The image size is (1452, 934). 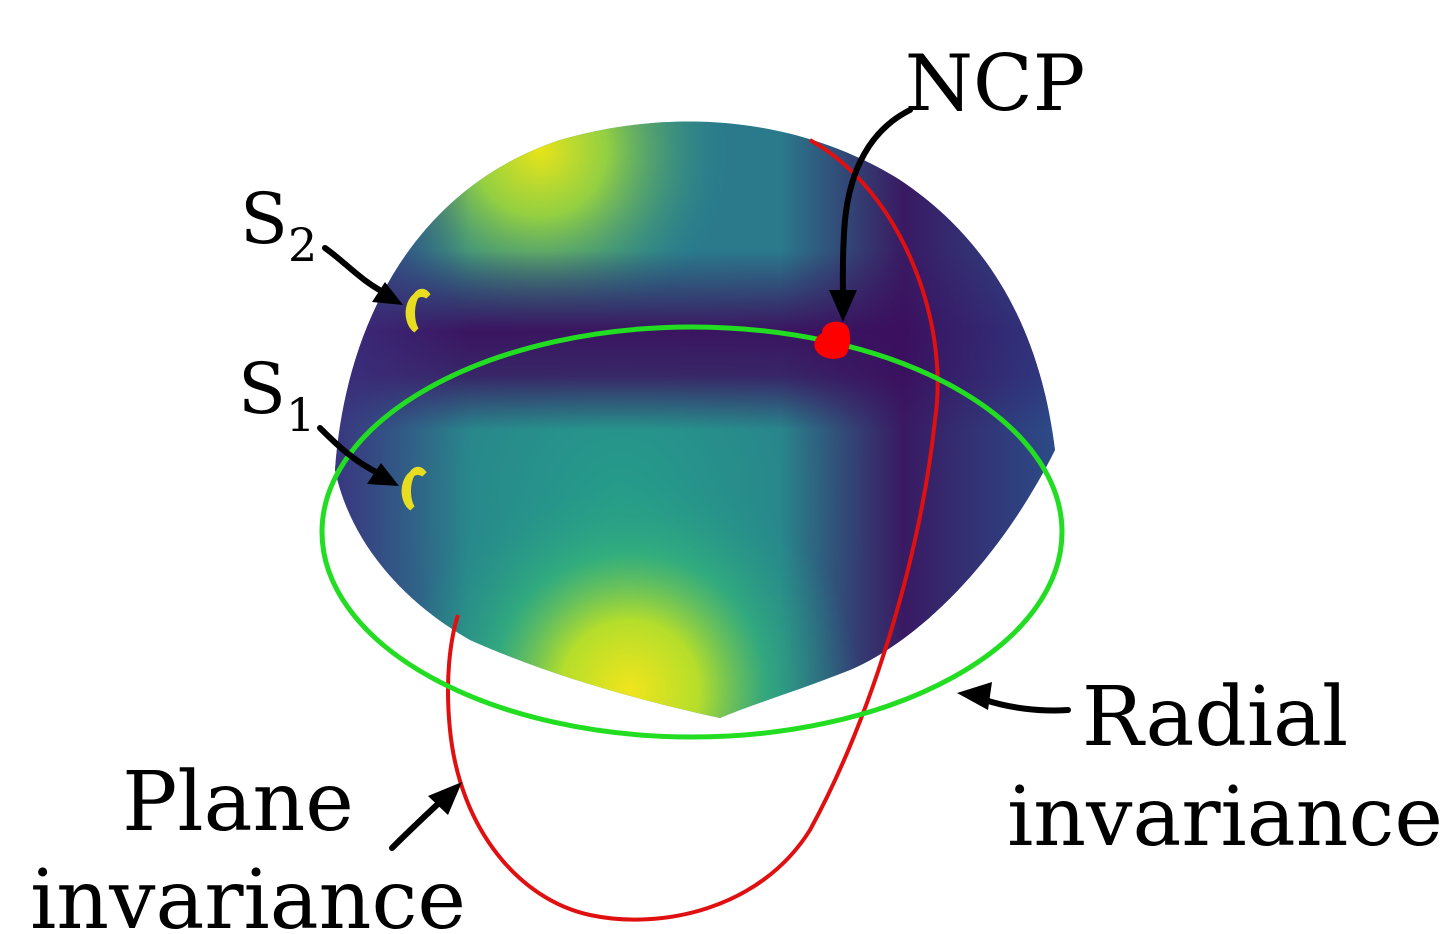 What do you see at coordinates (355, 270) in the screenshot?
I see `arrow-s2` at bounding box center [355, 270].